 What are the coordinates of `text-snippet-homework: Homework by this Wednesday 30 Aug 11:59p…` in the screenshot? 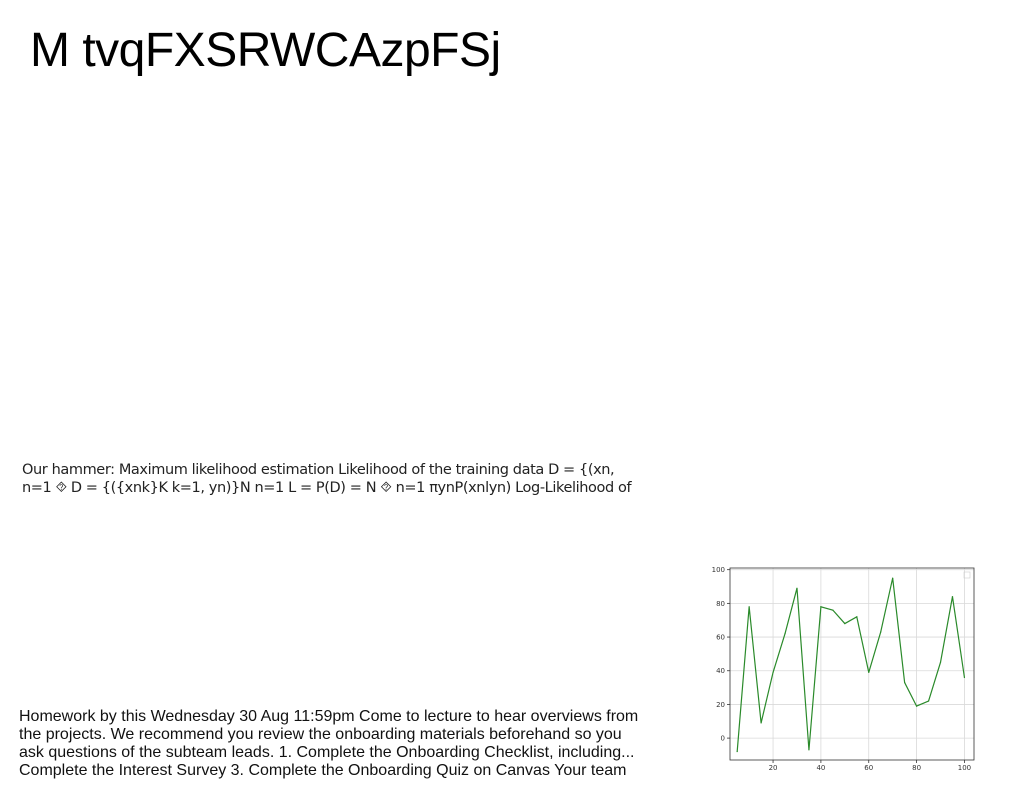 It's located at (339, 744).